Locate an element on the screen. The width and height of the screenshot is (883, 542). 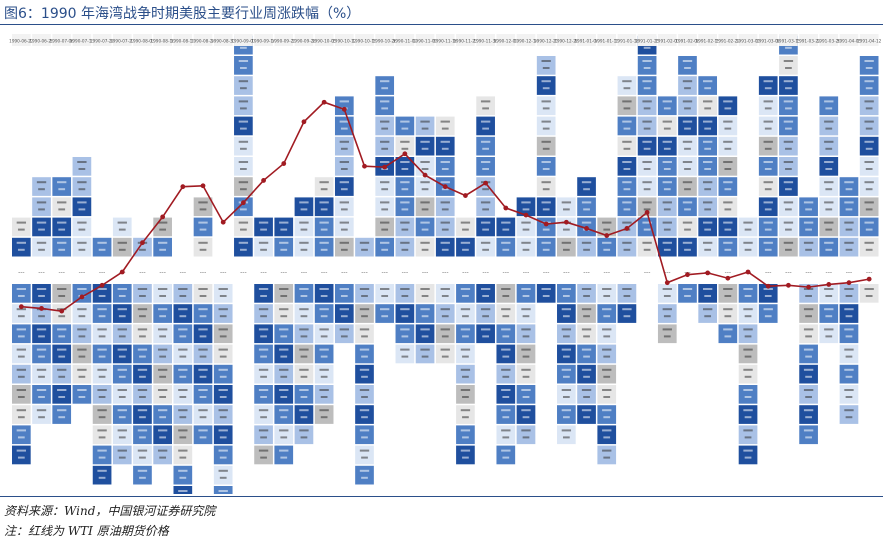
week-header-label: 1991-01-25 is located at coordinates (647, 41).